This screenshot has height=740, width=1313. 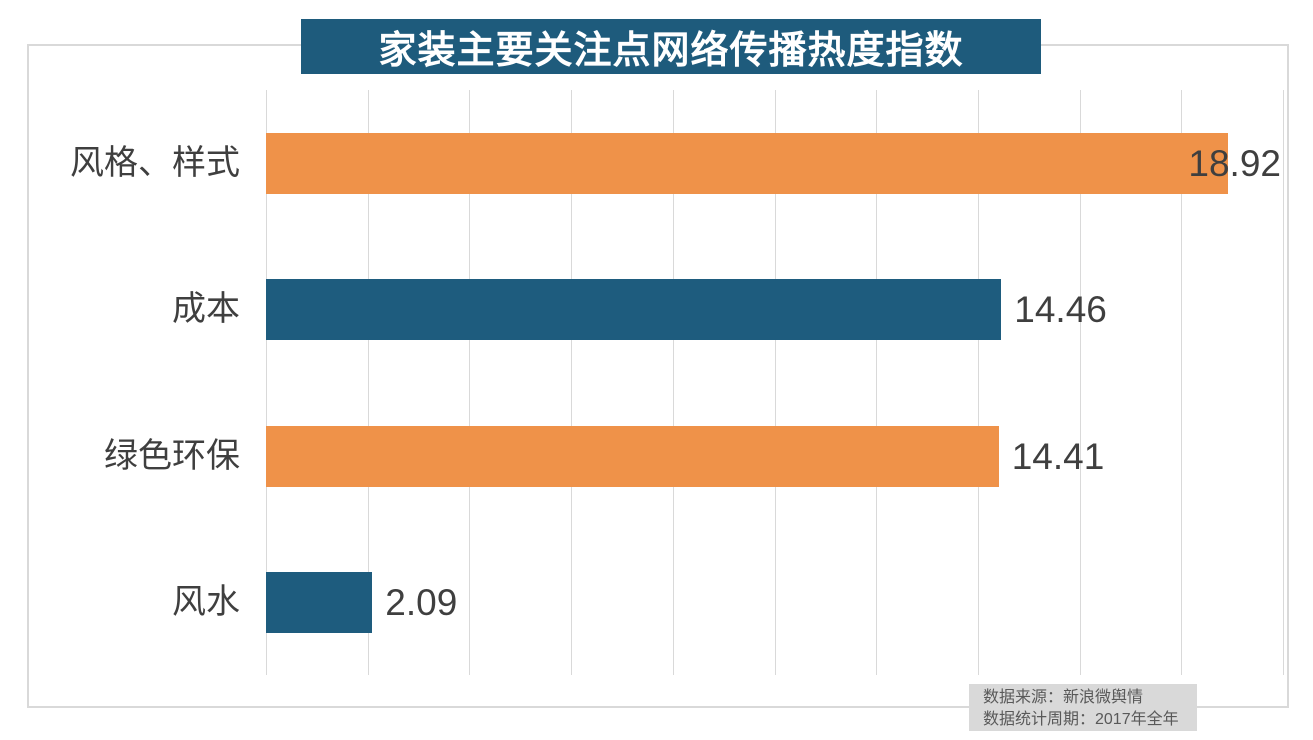 I want to click on chart-title-text: 家装主要关注点网络传播热度指数, so click(x=671, y=51).